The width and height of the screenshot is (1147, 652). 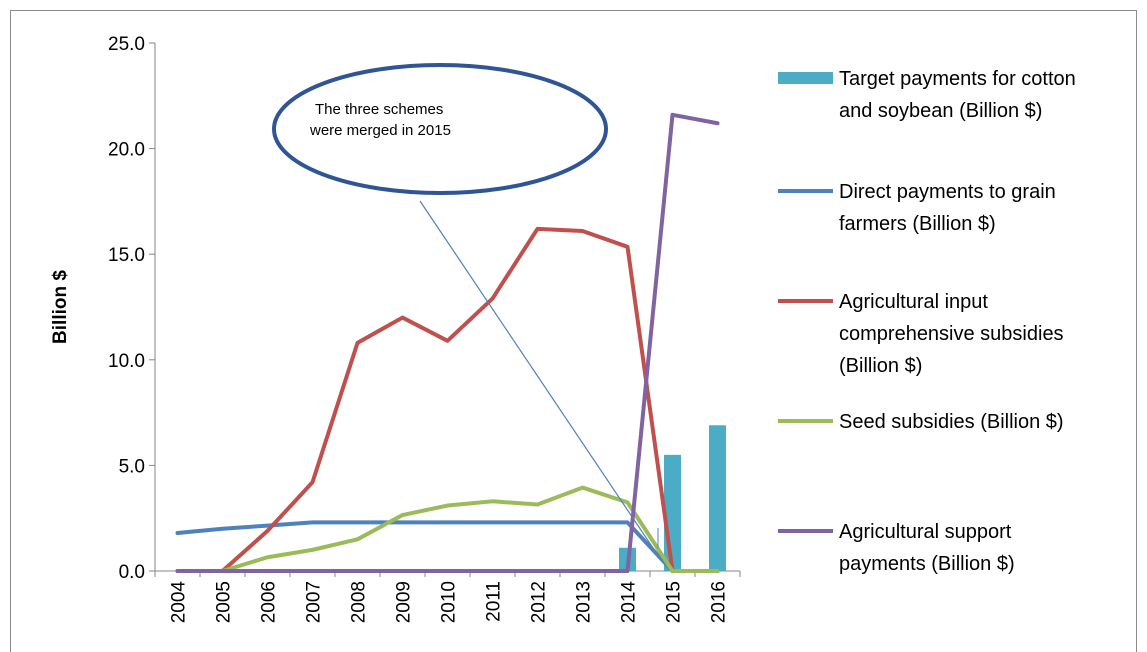 What do you see at coordinates (925, 532) in the screenshot?
I see `legend-label: Agricultural support` at bounding box center [925, 532].